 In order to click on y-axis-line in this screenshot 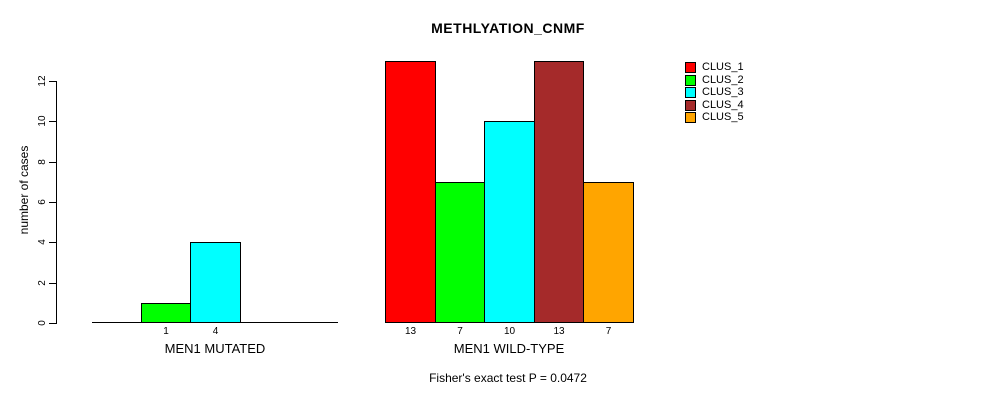, I will do `click(56, 202)`.